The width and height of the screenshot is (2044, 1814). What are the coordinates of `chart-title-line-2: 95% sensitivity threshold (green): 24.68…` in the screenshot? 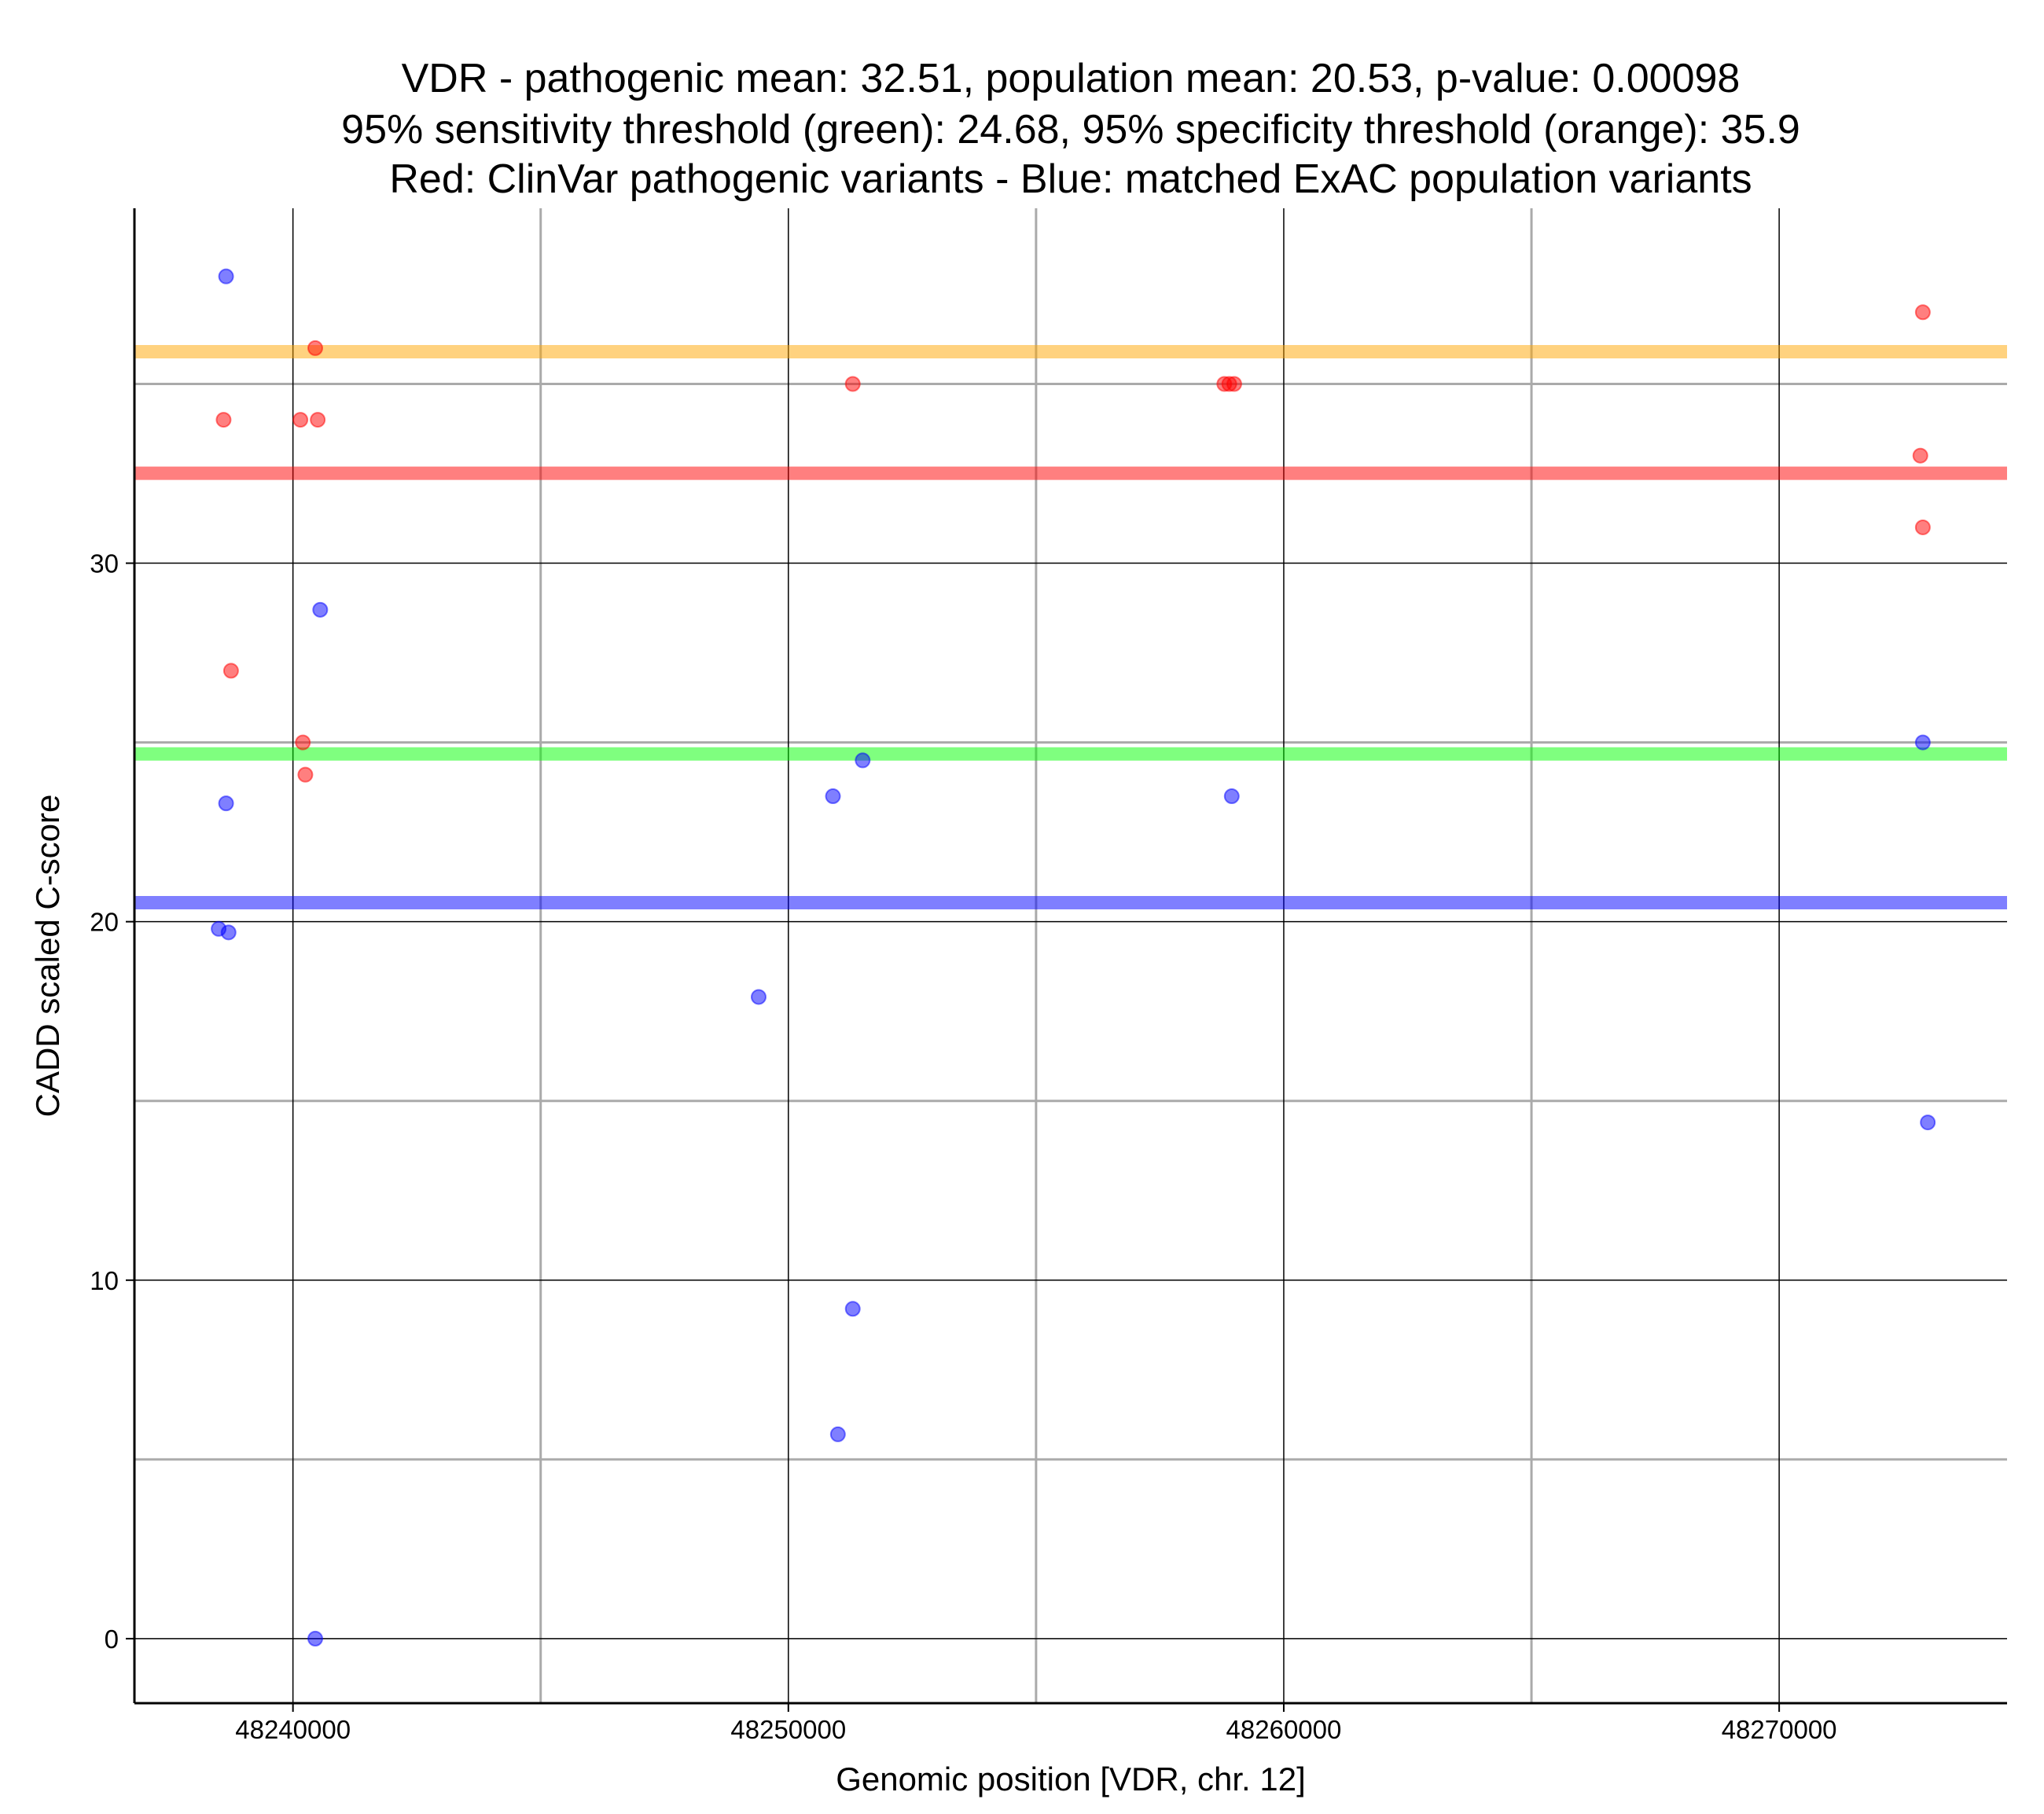 It's located at (1071, 129).